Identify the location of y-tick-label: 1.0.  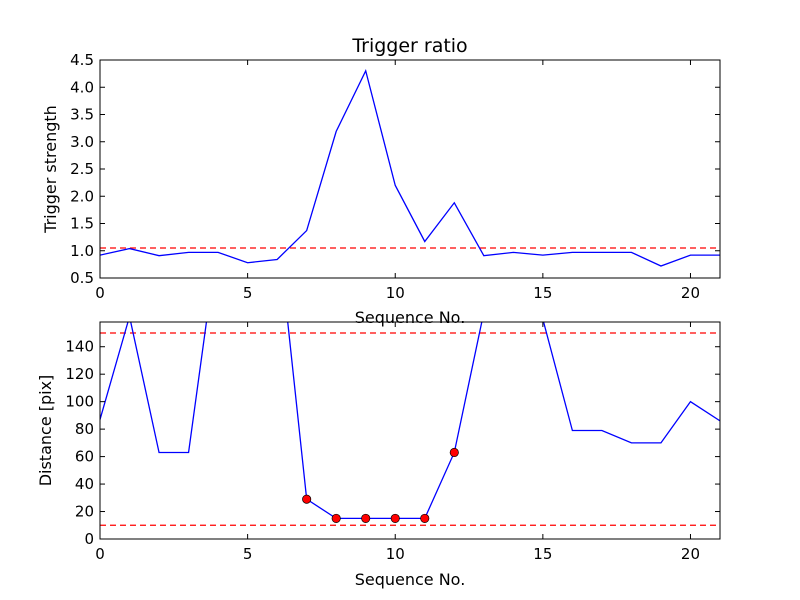
(82, 251).